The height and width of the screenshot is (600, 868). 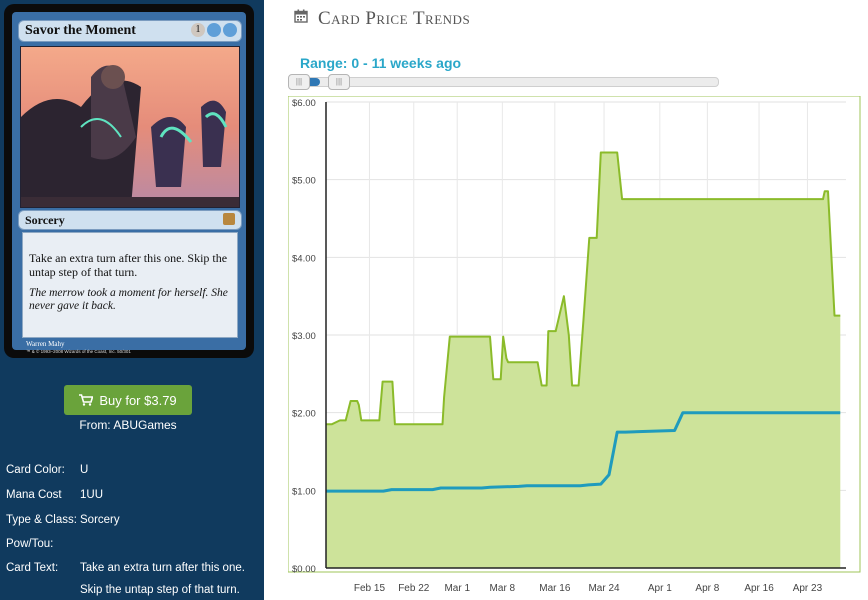 What do you see at coordinates (160, 590) in the screenshot?
I see `info-value: Skip the untap step of that turn.` at bounding box center [160, 590].